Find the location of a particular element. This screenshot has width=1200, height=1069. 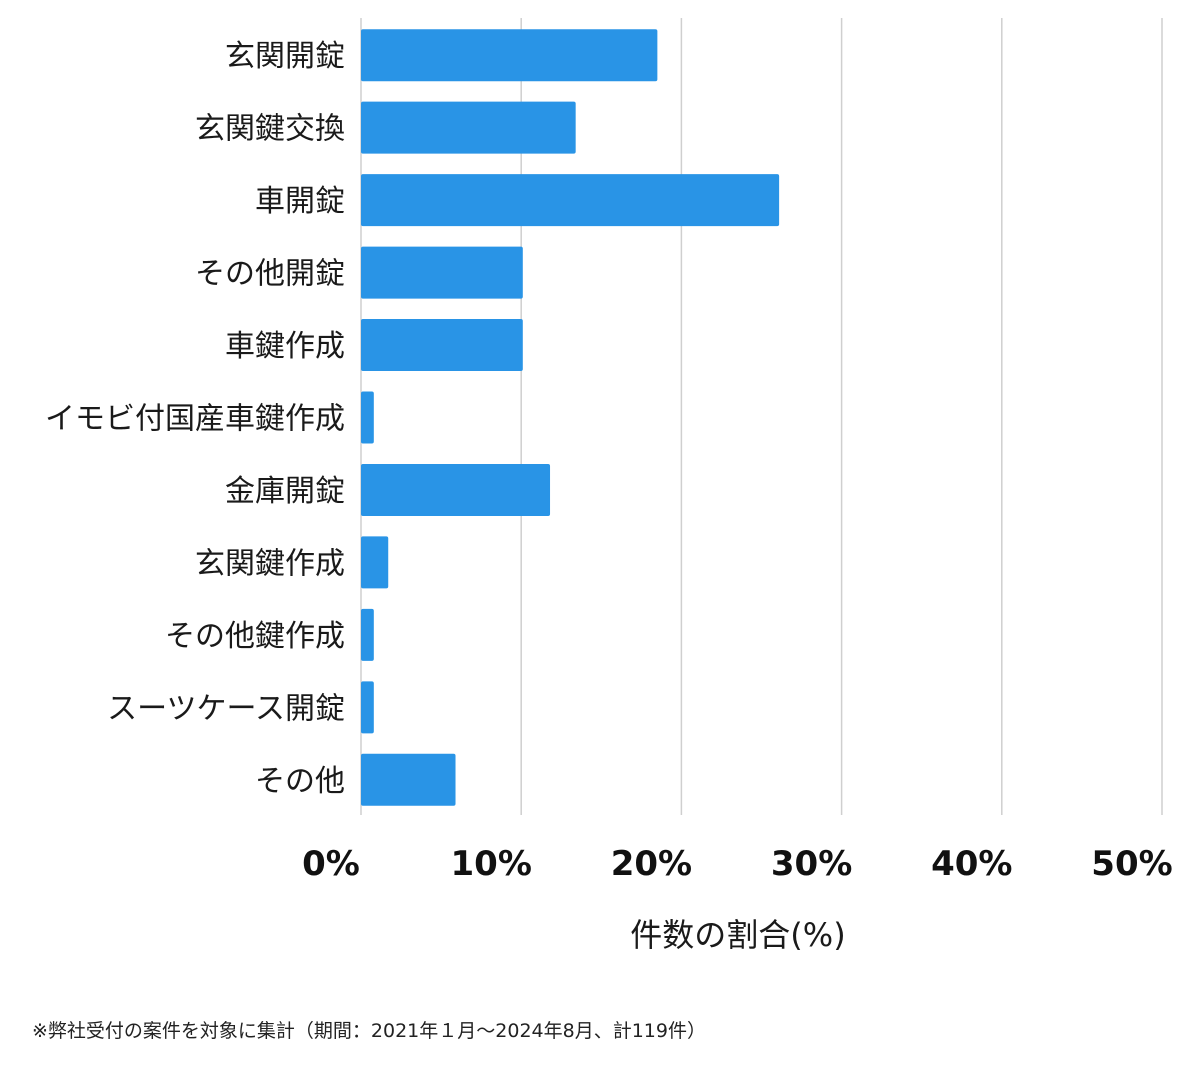

x-tick-label: 30% is located at coordinates (811, 864).